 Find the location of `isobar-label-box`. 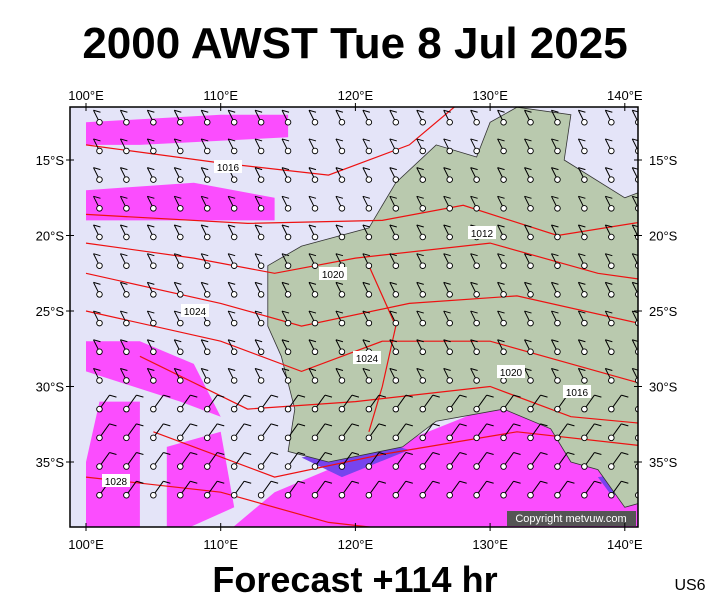

isobar-label-box is located at coordinates (116, 480).